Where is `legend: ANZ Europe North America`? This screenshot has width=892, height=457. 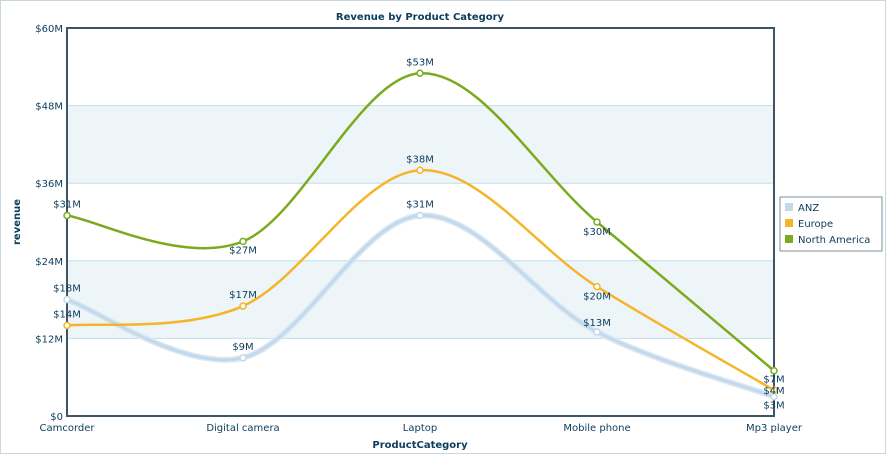
legend: ANZ Europe North America is located at coordinates (831, 224).